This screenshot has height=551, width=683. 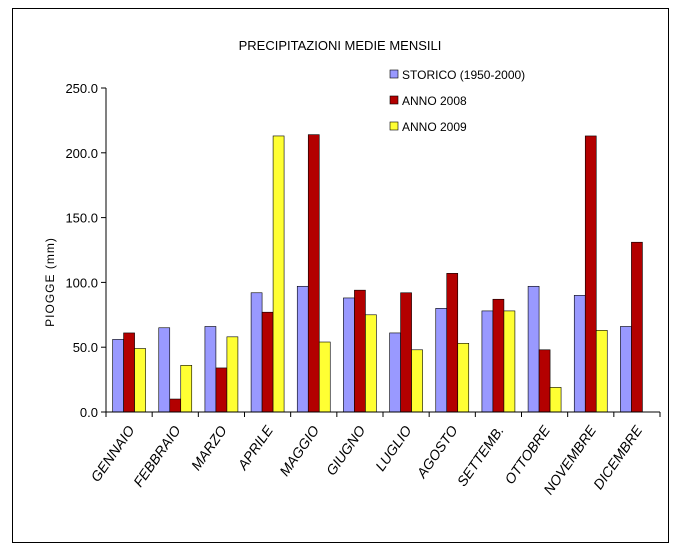 I want to click on y-tick-label: 250.0, so click(x=81, y=88).